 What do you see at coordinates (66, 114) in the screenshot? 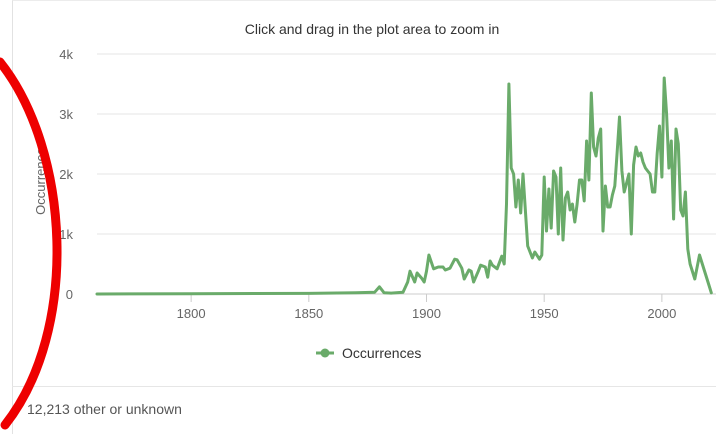
I see `y-tick-label: 3k` at bounding box center [66, 114].